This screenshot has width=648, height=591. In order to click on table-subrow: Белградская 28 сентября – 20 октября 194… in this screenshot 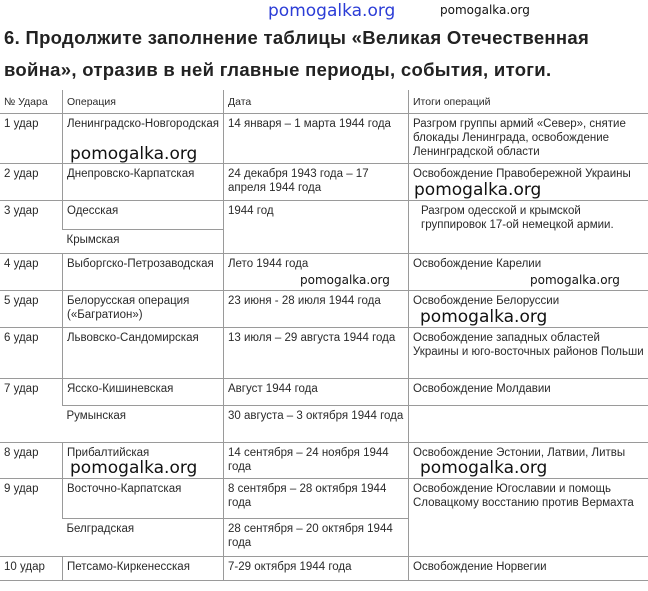, I will do `click(324, 537)`.